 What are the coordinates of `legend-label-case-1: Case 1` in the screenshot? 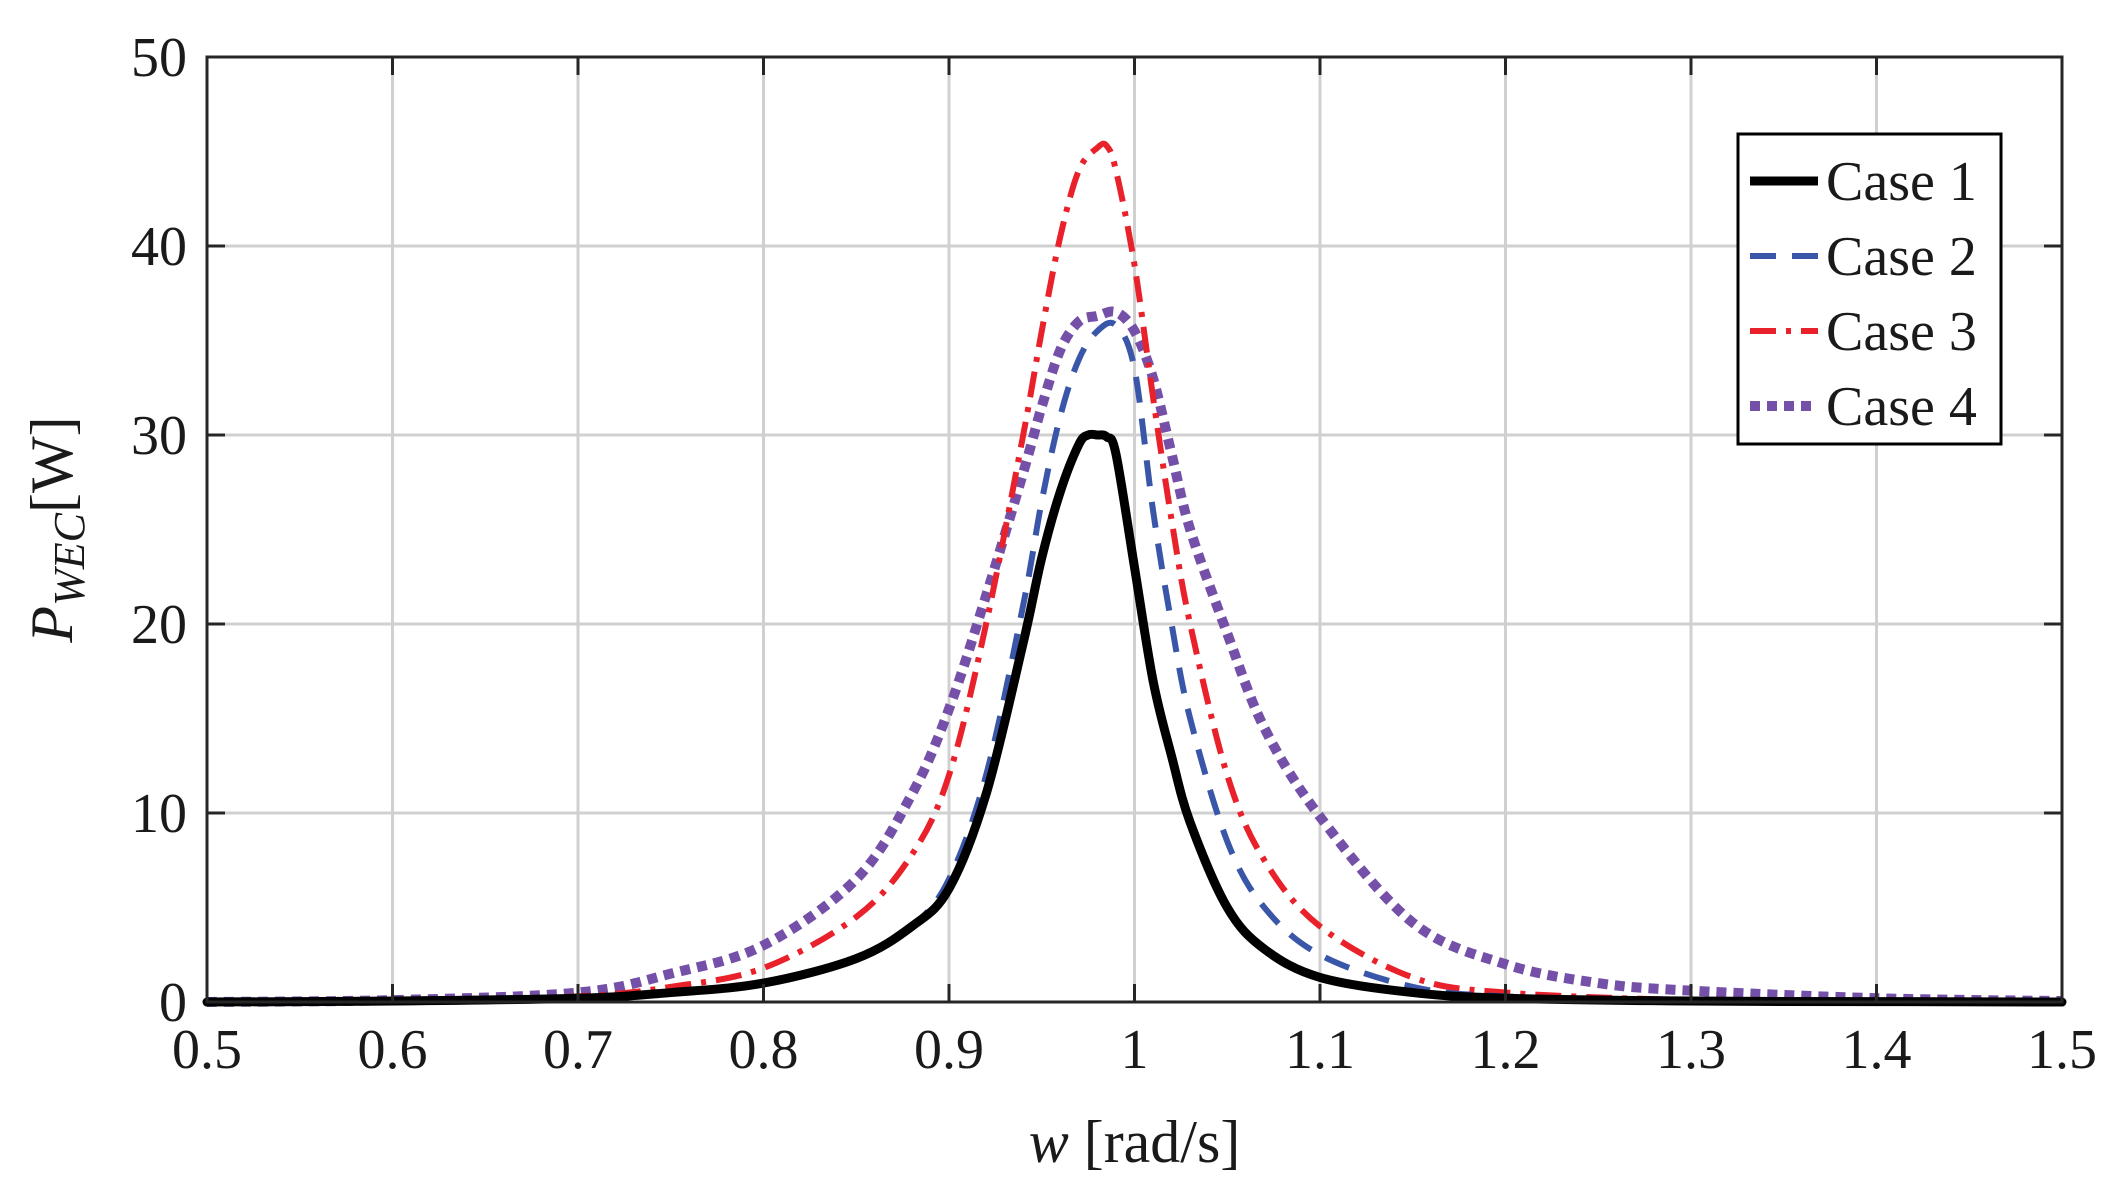 It's located at (1901, 182).